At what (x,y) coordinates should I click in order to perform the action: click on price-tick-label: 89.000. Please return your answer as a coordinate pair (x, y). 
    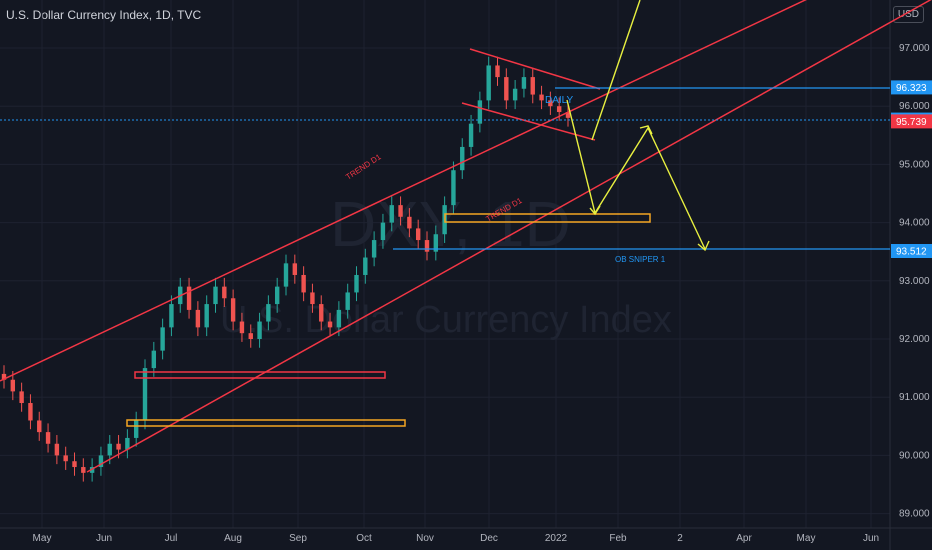
    Looking at the image, I should click on (914, 514).